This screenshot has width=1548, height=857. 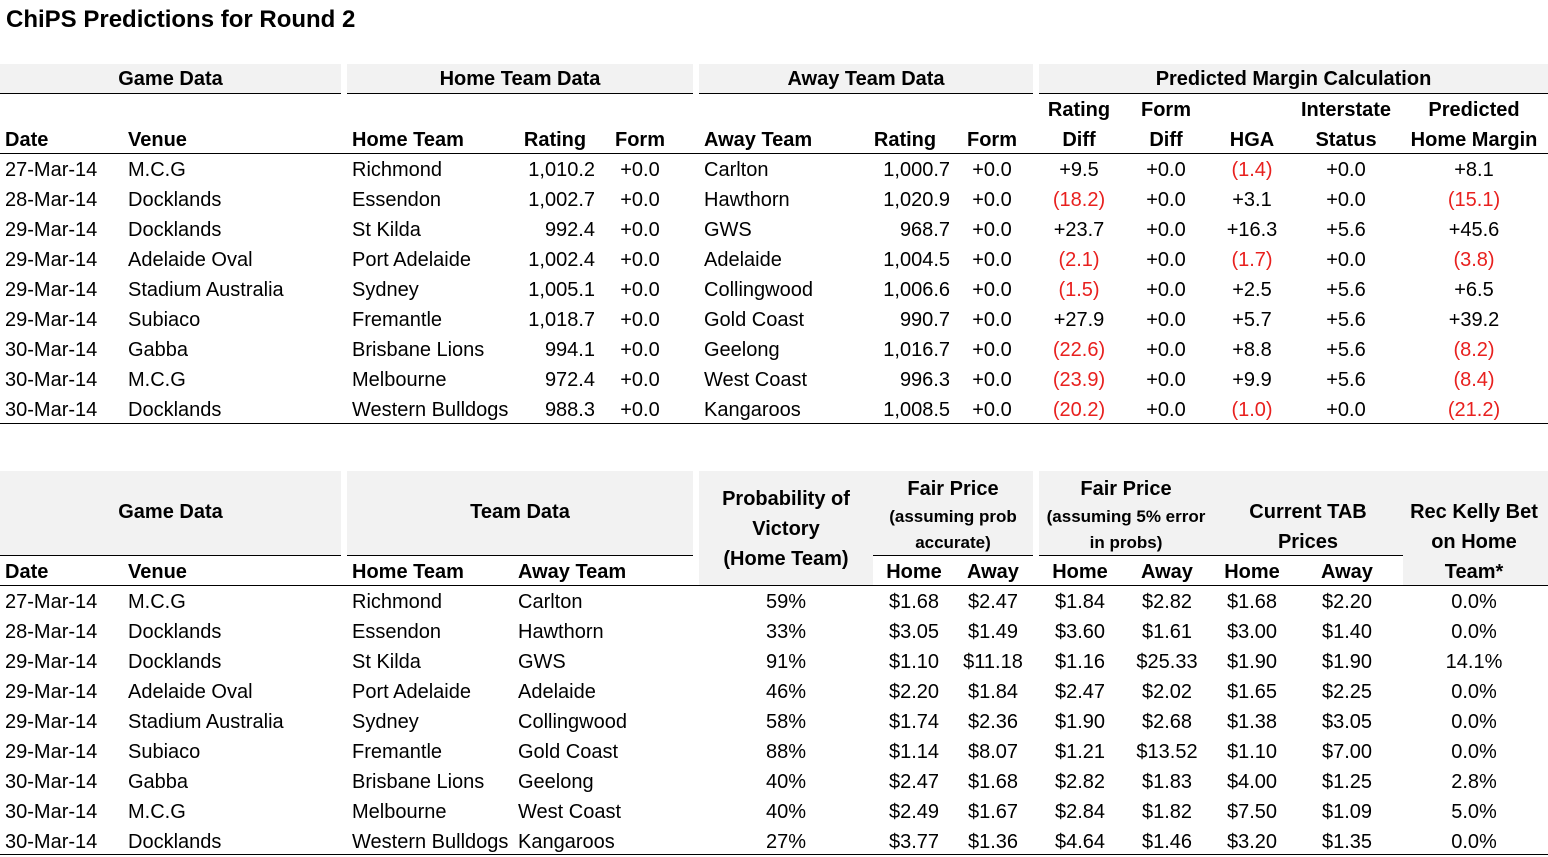 What do you see at coordinates (1346, 410) in the screenshot?
I see `cell-interstate-status: +0.0` at bounding box center [1346, 410].